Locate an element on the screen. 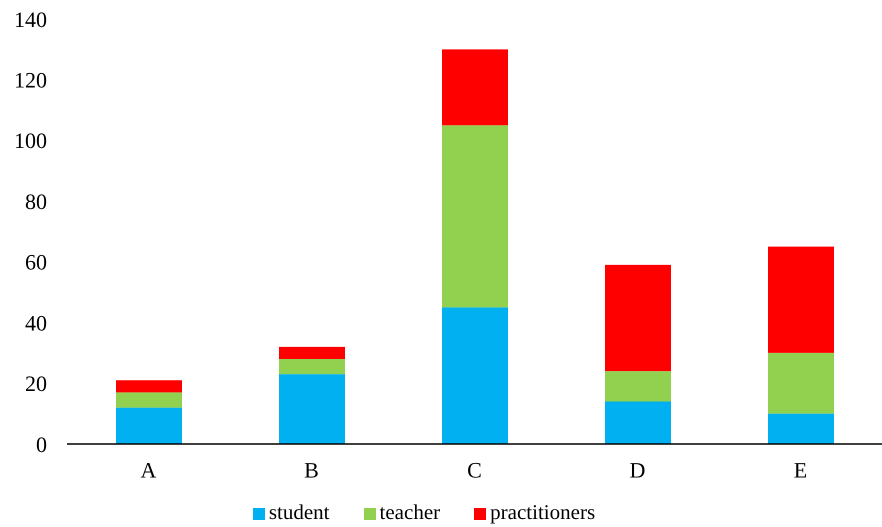 The width and height of the screenshot is (882, 527). y-tick-label: 100 is located at coordinates (30, 141).